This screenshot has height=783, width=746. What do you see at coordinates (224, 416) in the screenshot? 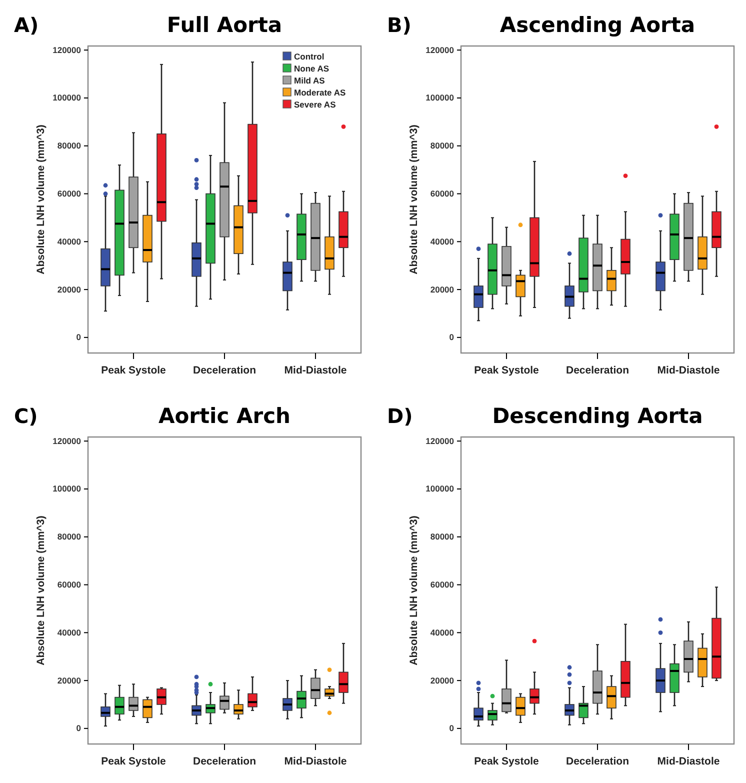
I see `chart-title: Aortic Arch` at bounding box center [224, 416].